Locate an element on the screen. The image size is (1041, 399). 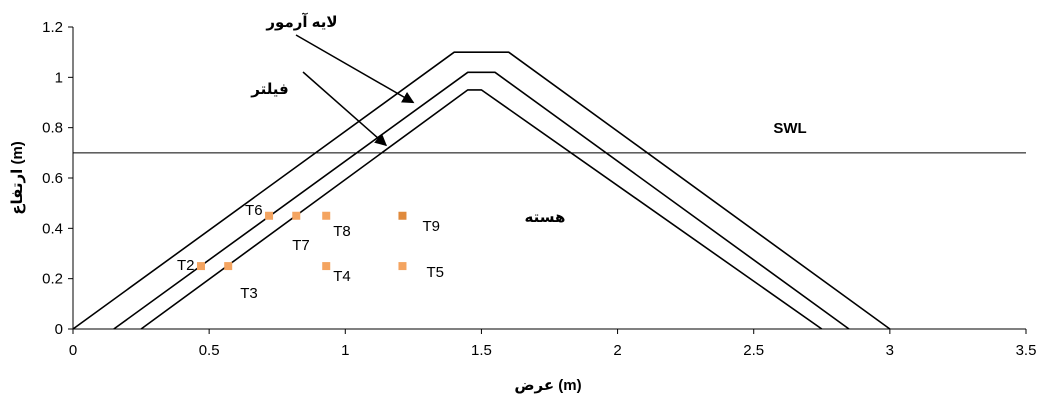
points-group: T2 T3 T6 T7 T8 T4 T9 T5 is located at coordinates (310, 252).